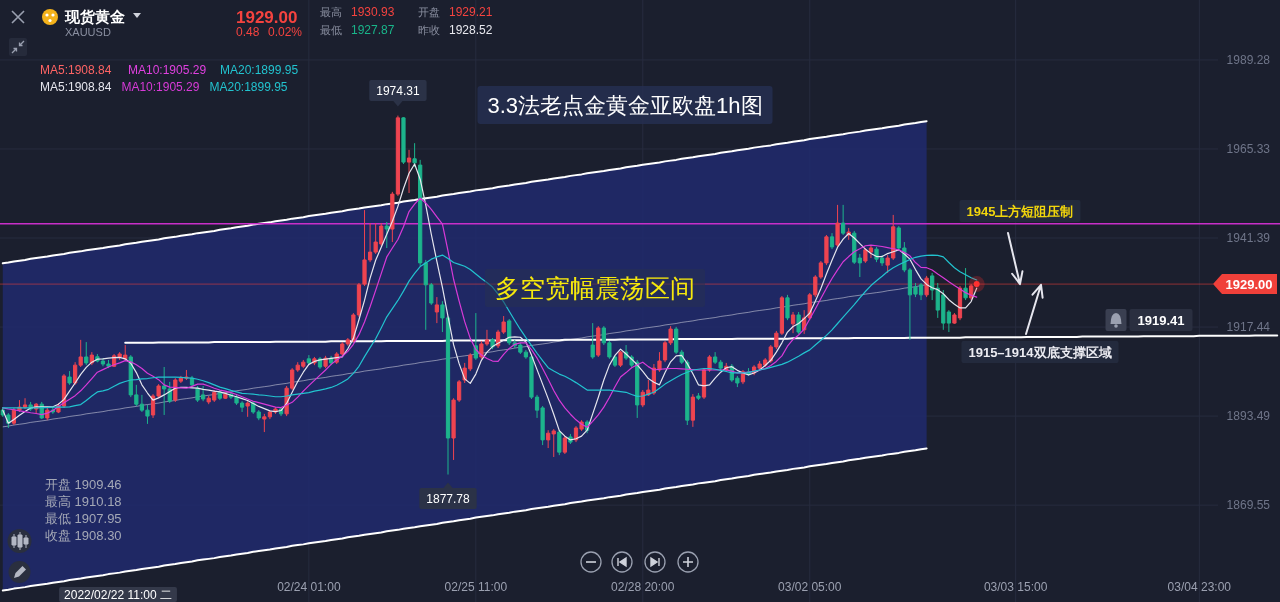 This screenshot has width=1280, height=602. I want to click on y-tick-label: 1869.55, so click(1248, 505).